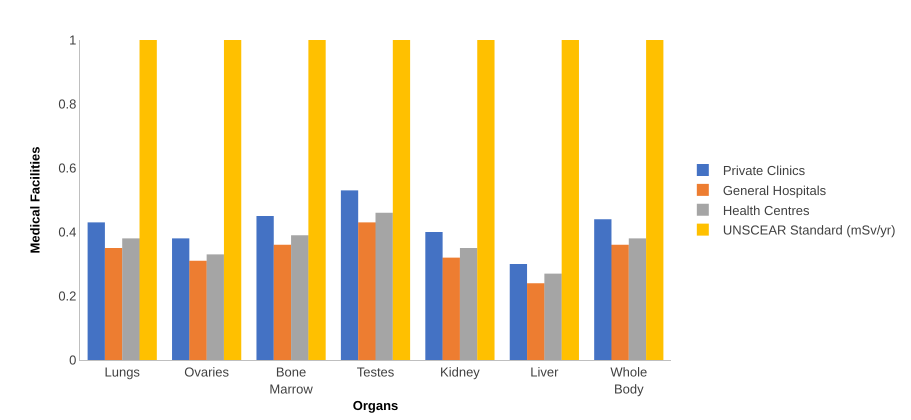 The height and width of the screenshot is (420, 911). Describe the element at coordinates (545, 372) in the screenshot. I see `x-tick-label: Liver` at that location.